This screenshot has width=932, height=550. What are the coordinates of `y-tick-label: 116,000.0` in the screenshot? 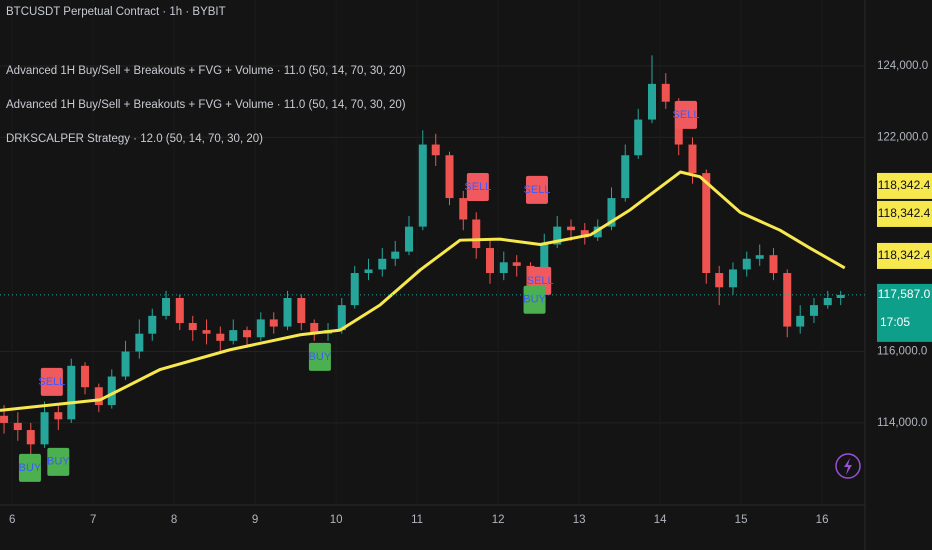 It's located at (902, 352).